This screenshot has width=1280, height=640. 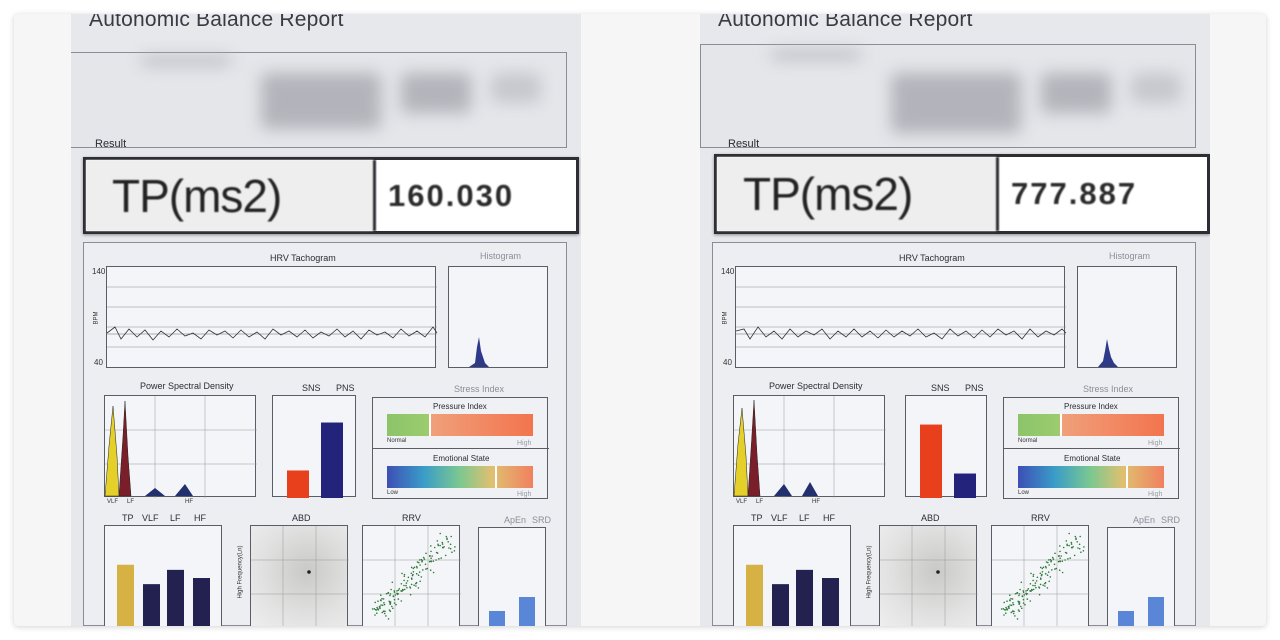 I want to click on hf-bar, so click(x=201, y=602).